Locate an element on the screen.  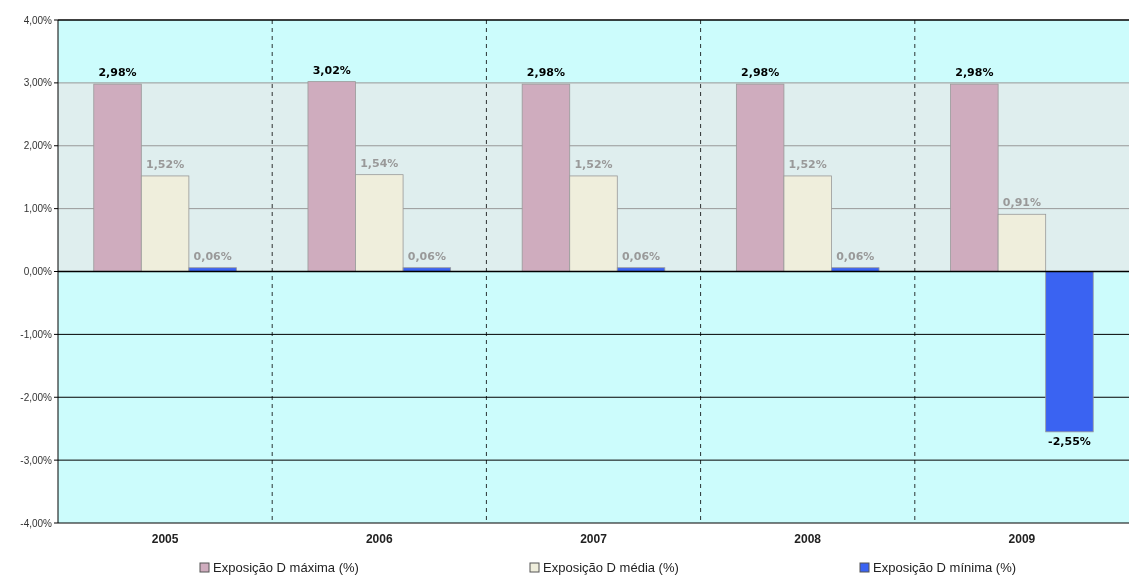
x-tick-label: 2005 is located at coordinates (165, 539).